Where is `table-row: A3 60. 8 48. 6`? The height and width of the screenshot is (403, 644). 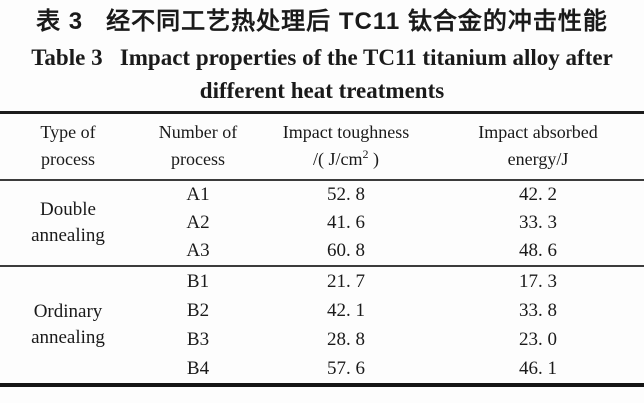 table-row: A3 60. 8 48. 6 is located at coordinates (322, 251).